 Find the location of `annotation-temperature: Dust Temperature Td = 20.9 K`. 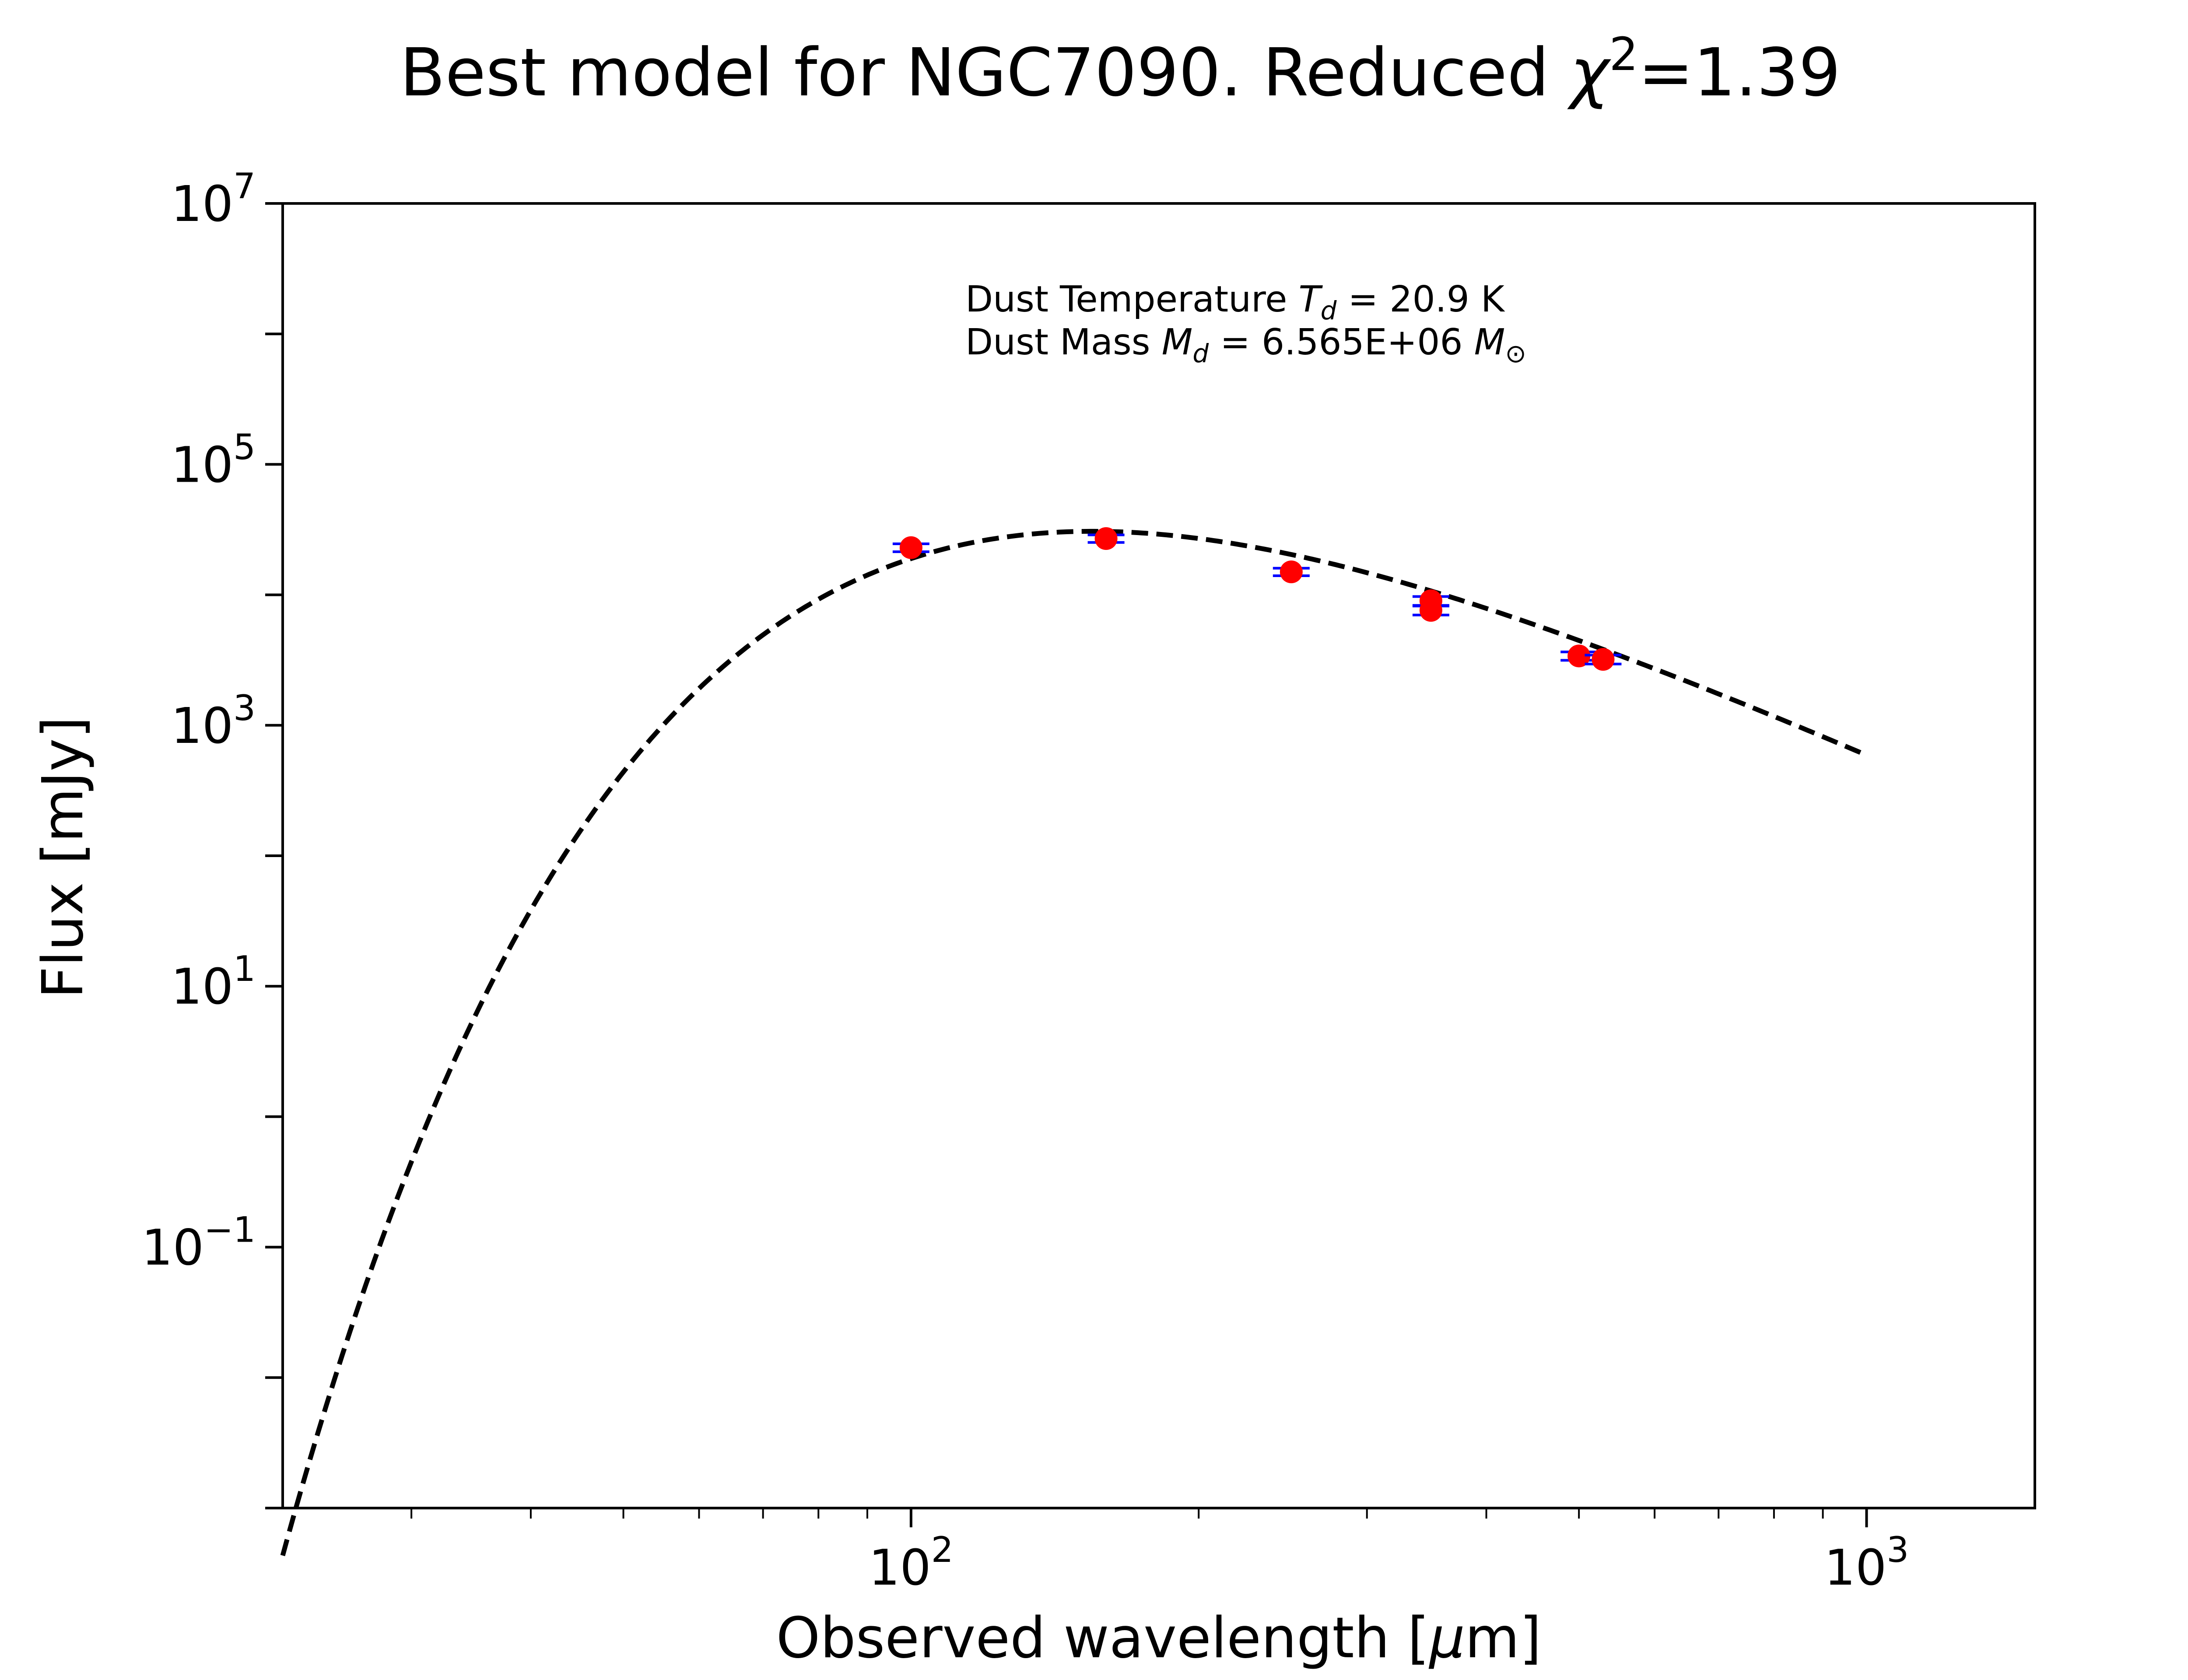

annotation-temperature: Dust Temperature Td = 20.9 K is located at coordinates (1235, 302).